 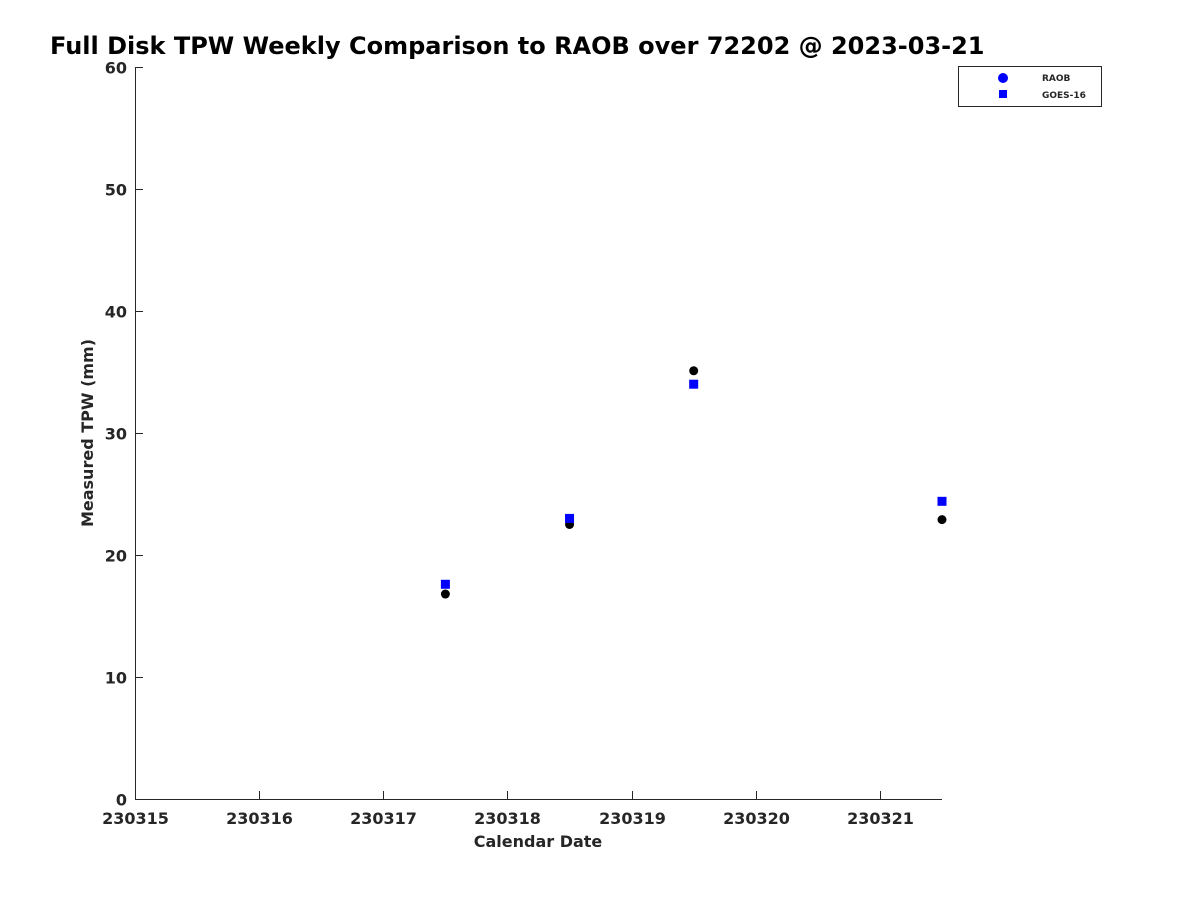 What do you see at coordinates (116, 556) in the screenshot?
I see `y-tick-label: 20` at bounding box center [116, 556].